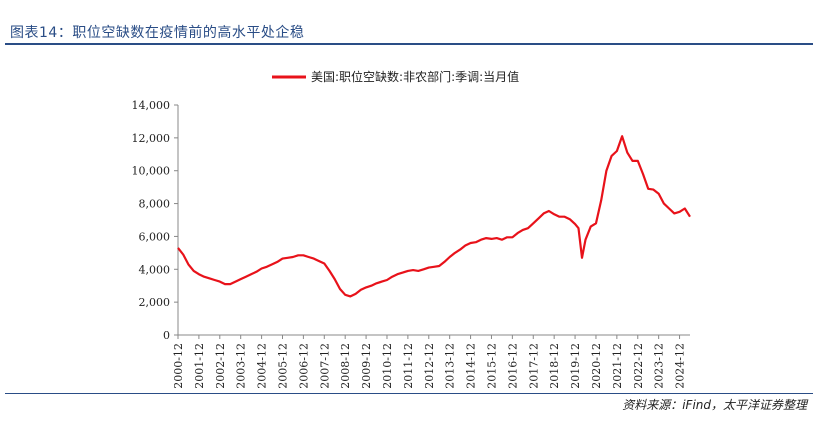 This screenshot has width=819, height=426. What do you see at coordinates (282, 366) in the screenshot?
I see `x-tick-label: 2005-12` at bounding box center [282, 366].